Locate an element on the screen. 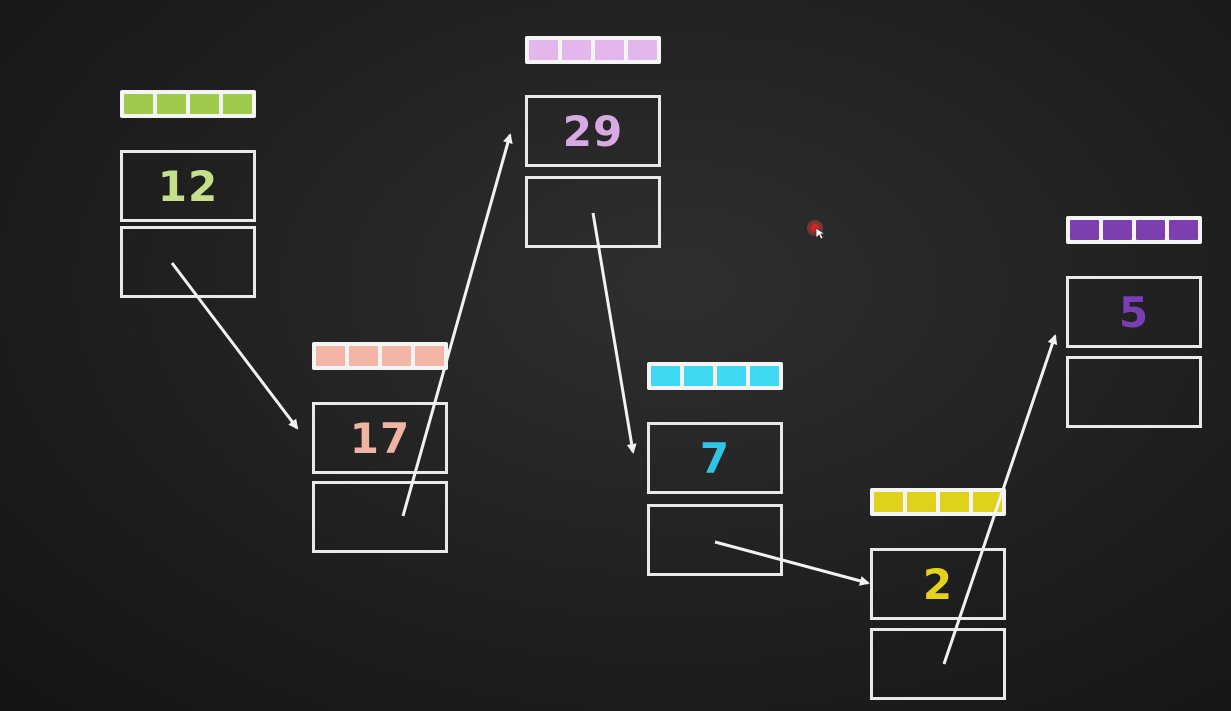 This screenshot has height=711, width=1231. node-value: 17 is located at coordinates (380, 438).